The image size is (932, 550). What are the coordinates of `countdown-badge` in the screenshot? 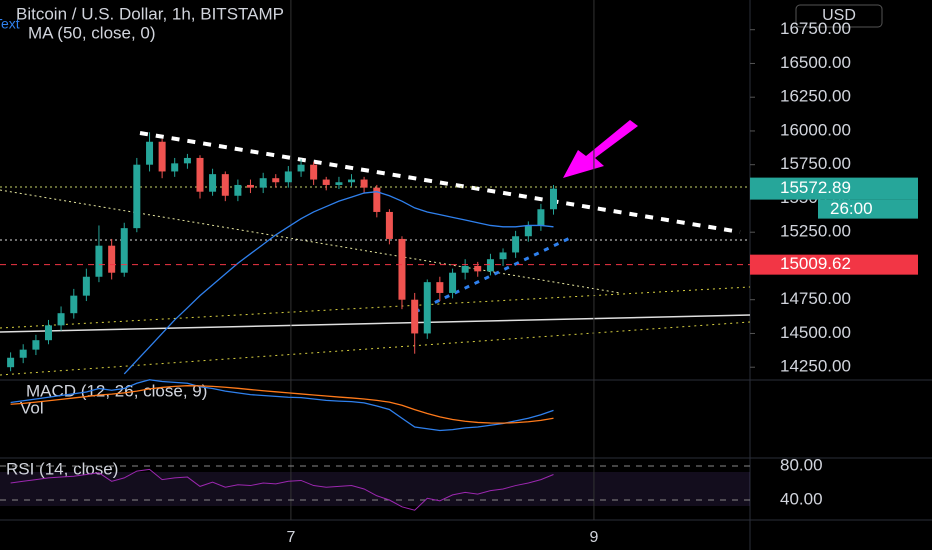 It's located at (868, 209).